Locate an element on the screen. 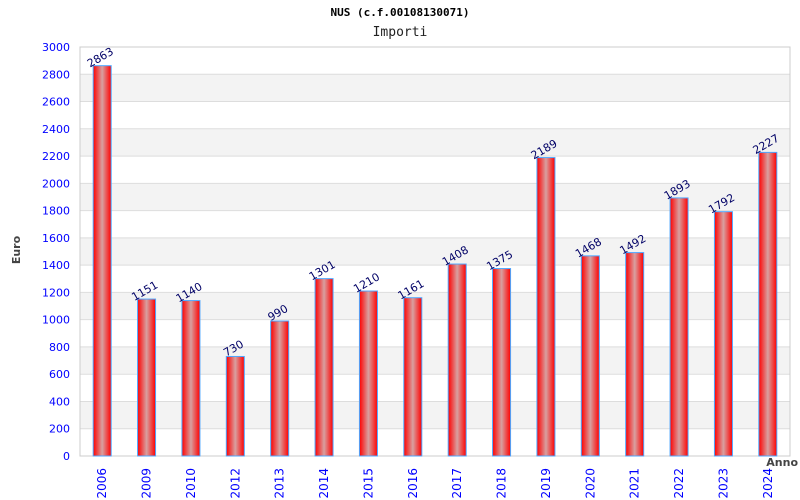 This screenshot has width=800, height=500. x-tick-label: 2019 is located at coordinates (546, 483).